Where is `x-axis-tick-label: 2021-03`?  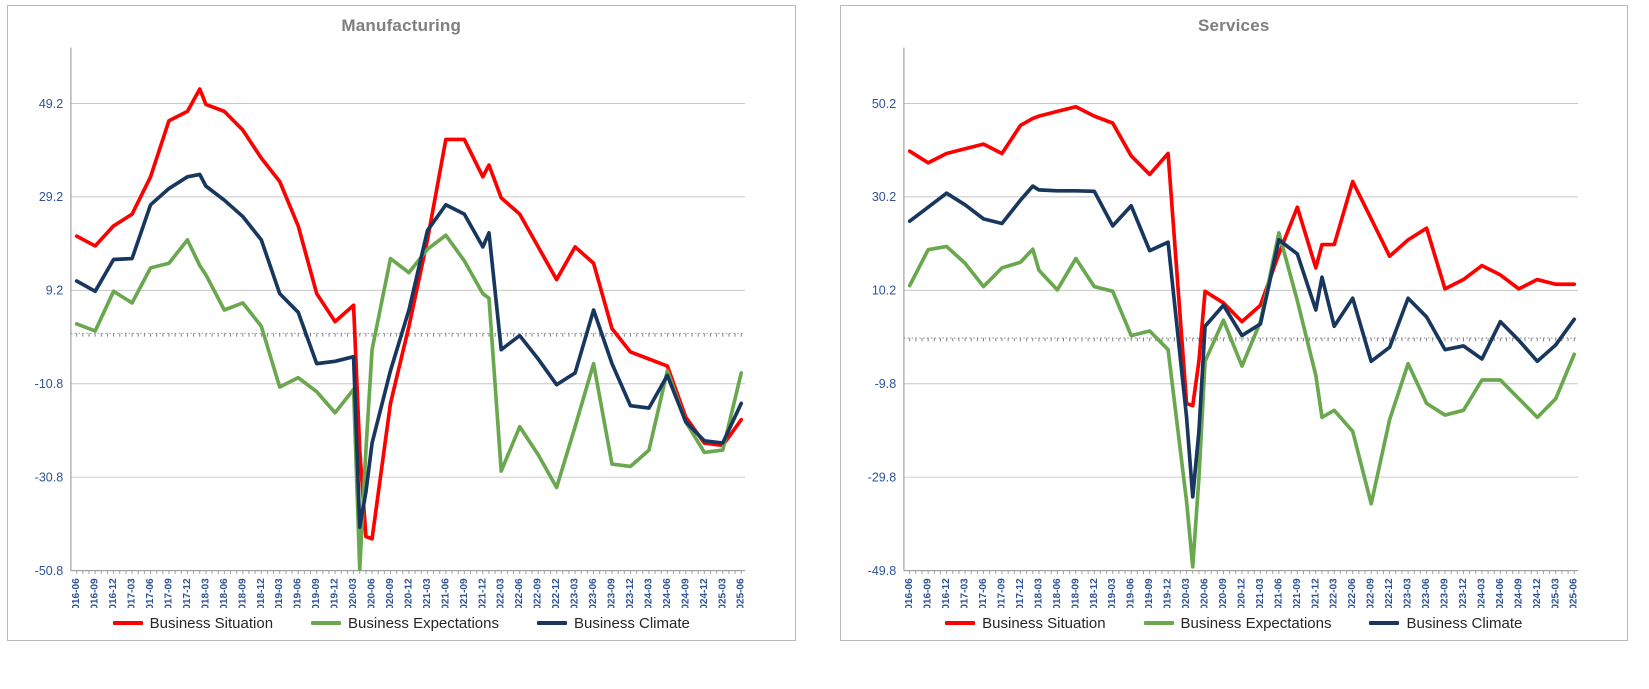 x-axis-tick-label: 2021-03 is located at coordinates (1259, 593).